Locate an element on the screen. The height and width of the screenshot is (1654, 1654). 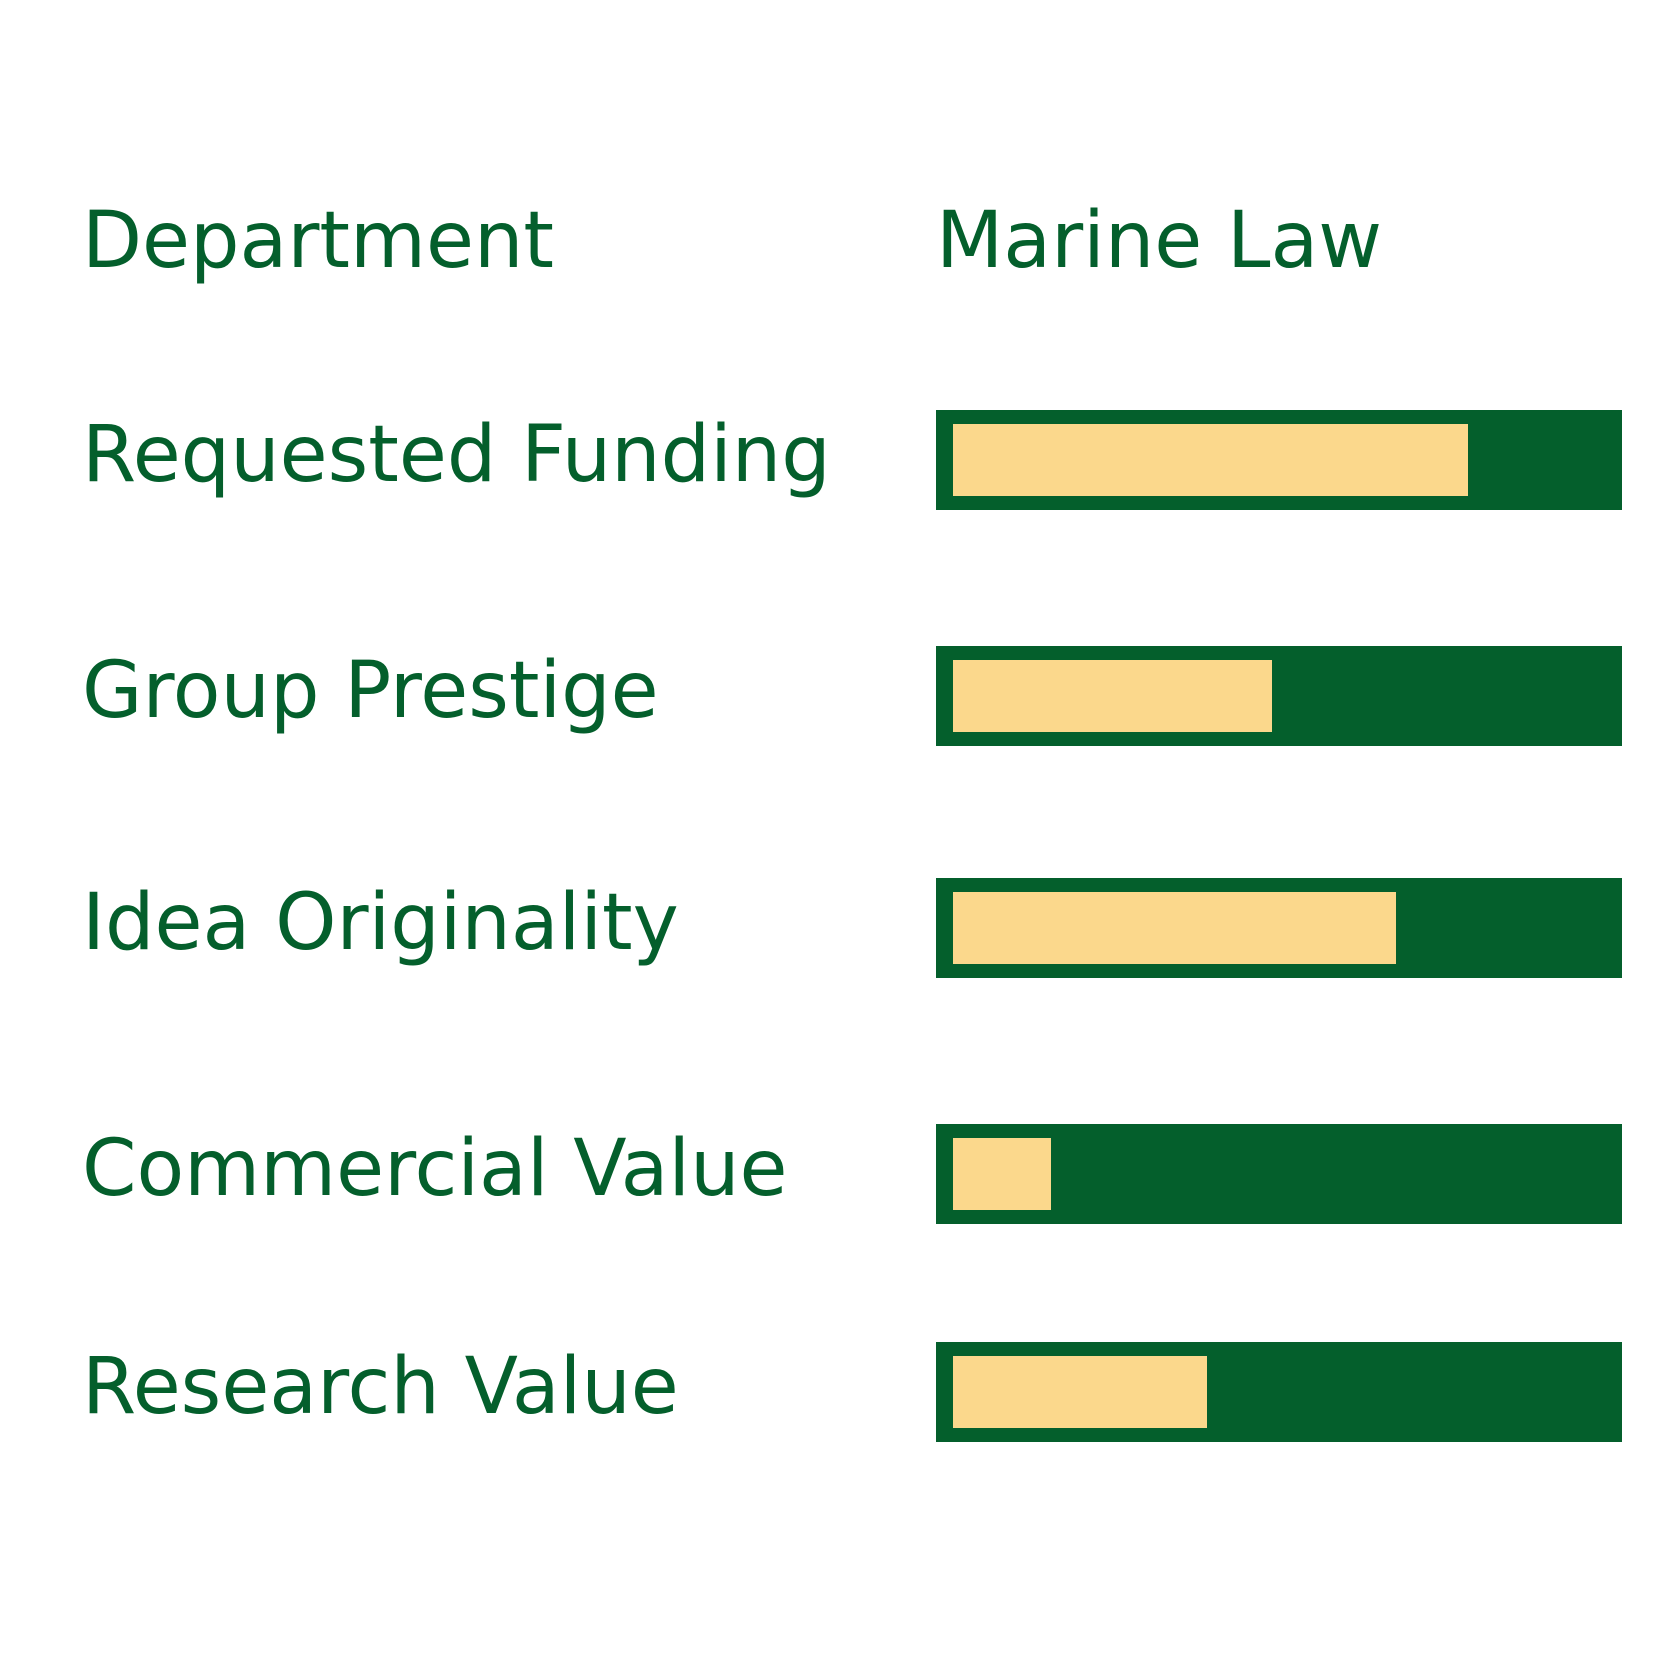
bar-track-requested-funding is located at coordinates (1279, 460).